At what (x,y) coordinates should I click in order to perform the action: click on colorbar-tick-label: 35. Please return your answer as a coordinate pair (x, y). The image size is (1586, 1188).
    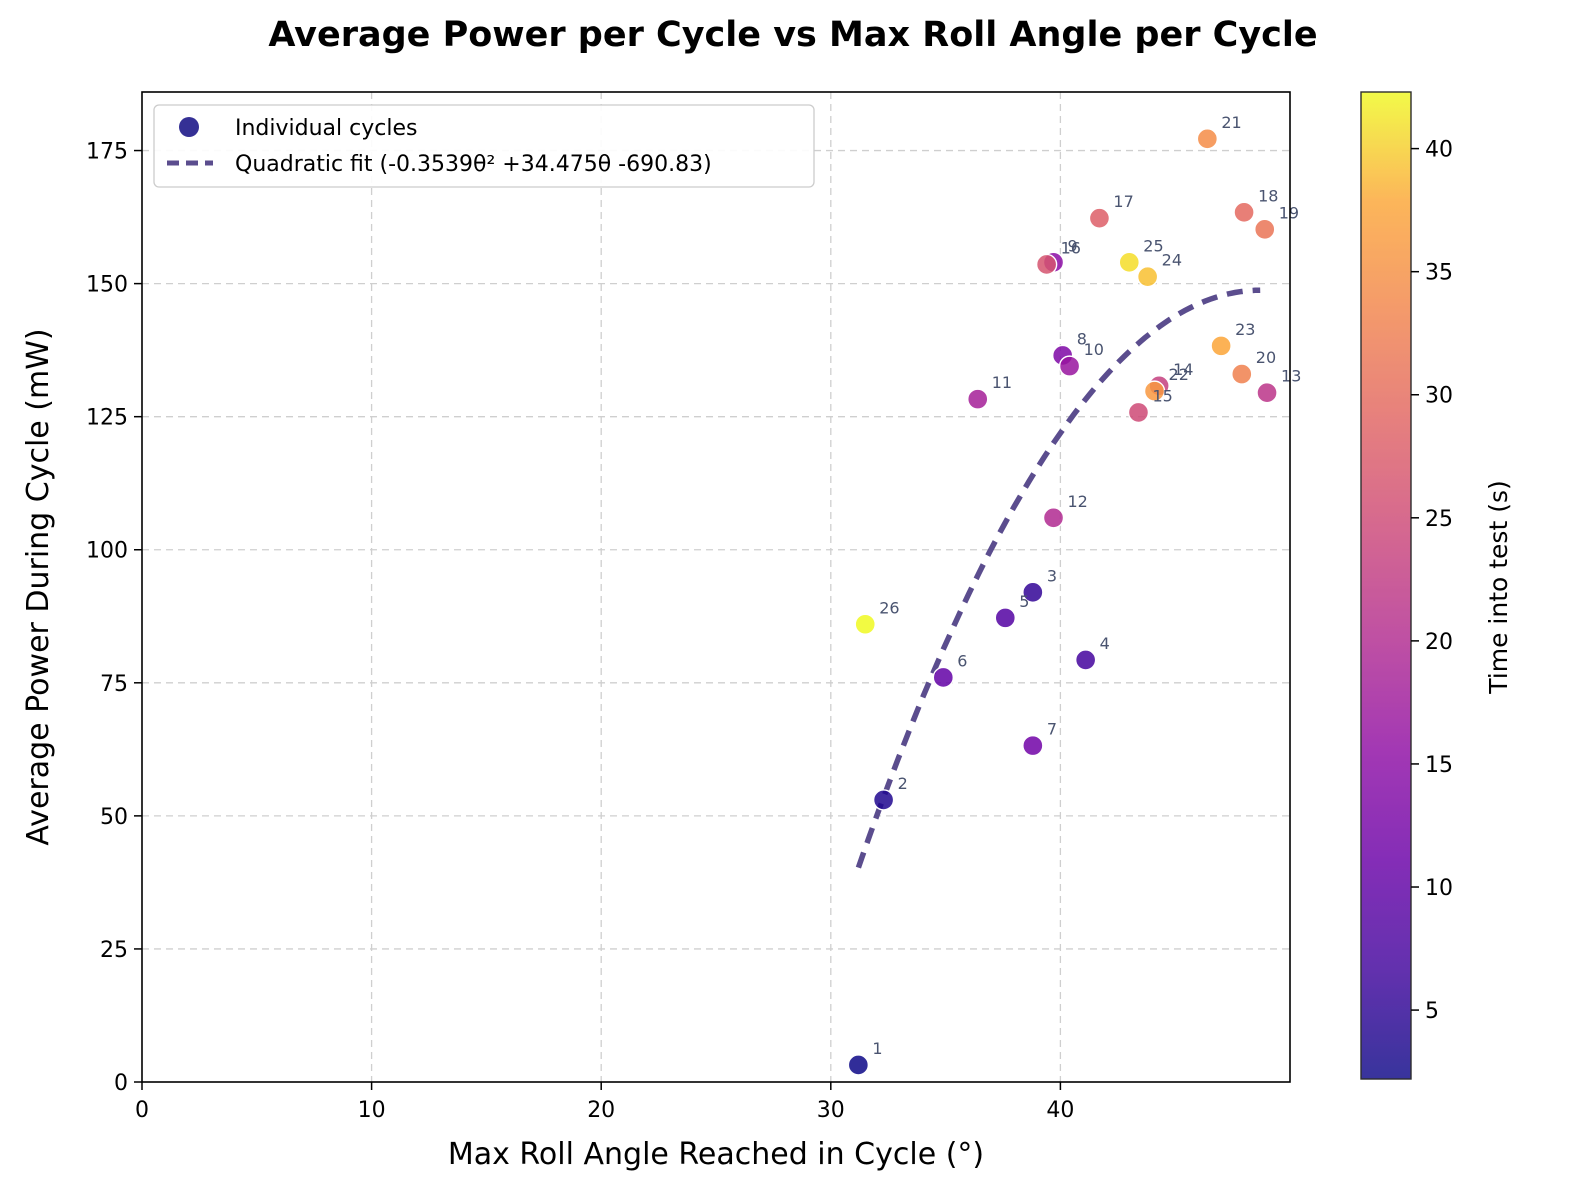
    Looking at the image, I should click on (1439, 273).